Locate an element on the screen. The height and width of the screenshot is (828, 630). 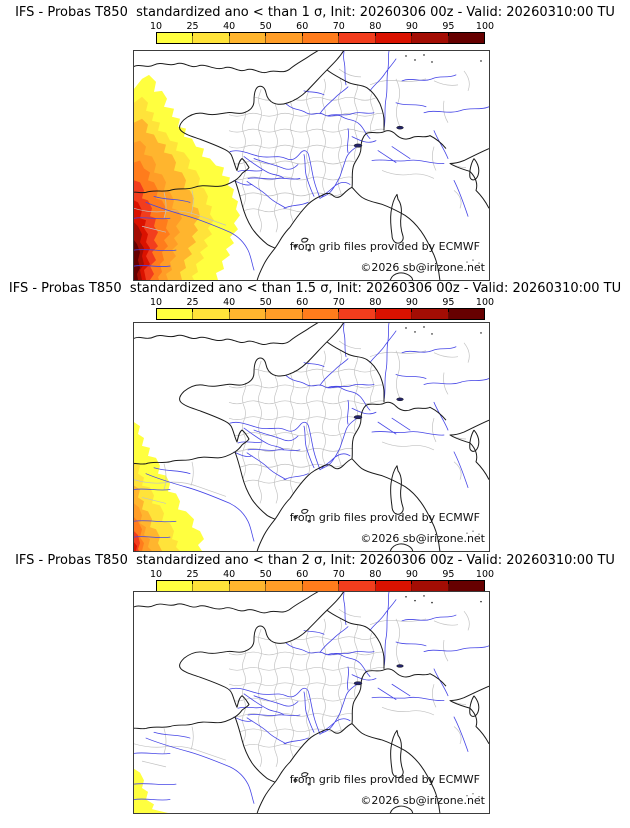
colorbar-tick-label: 100 is located at coordinates (485, 26).